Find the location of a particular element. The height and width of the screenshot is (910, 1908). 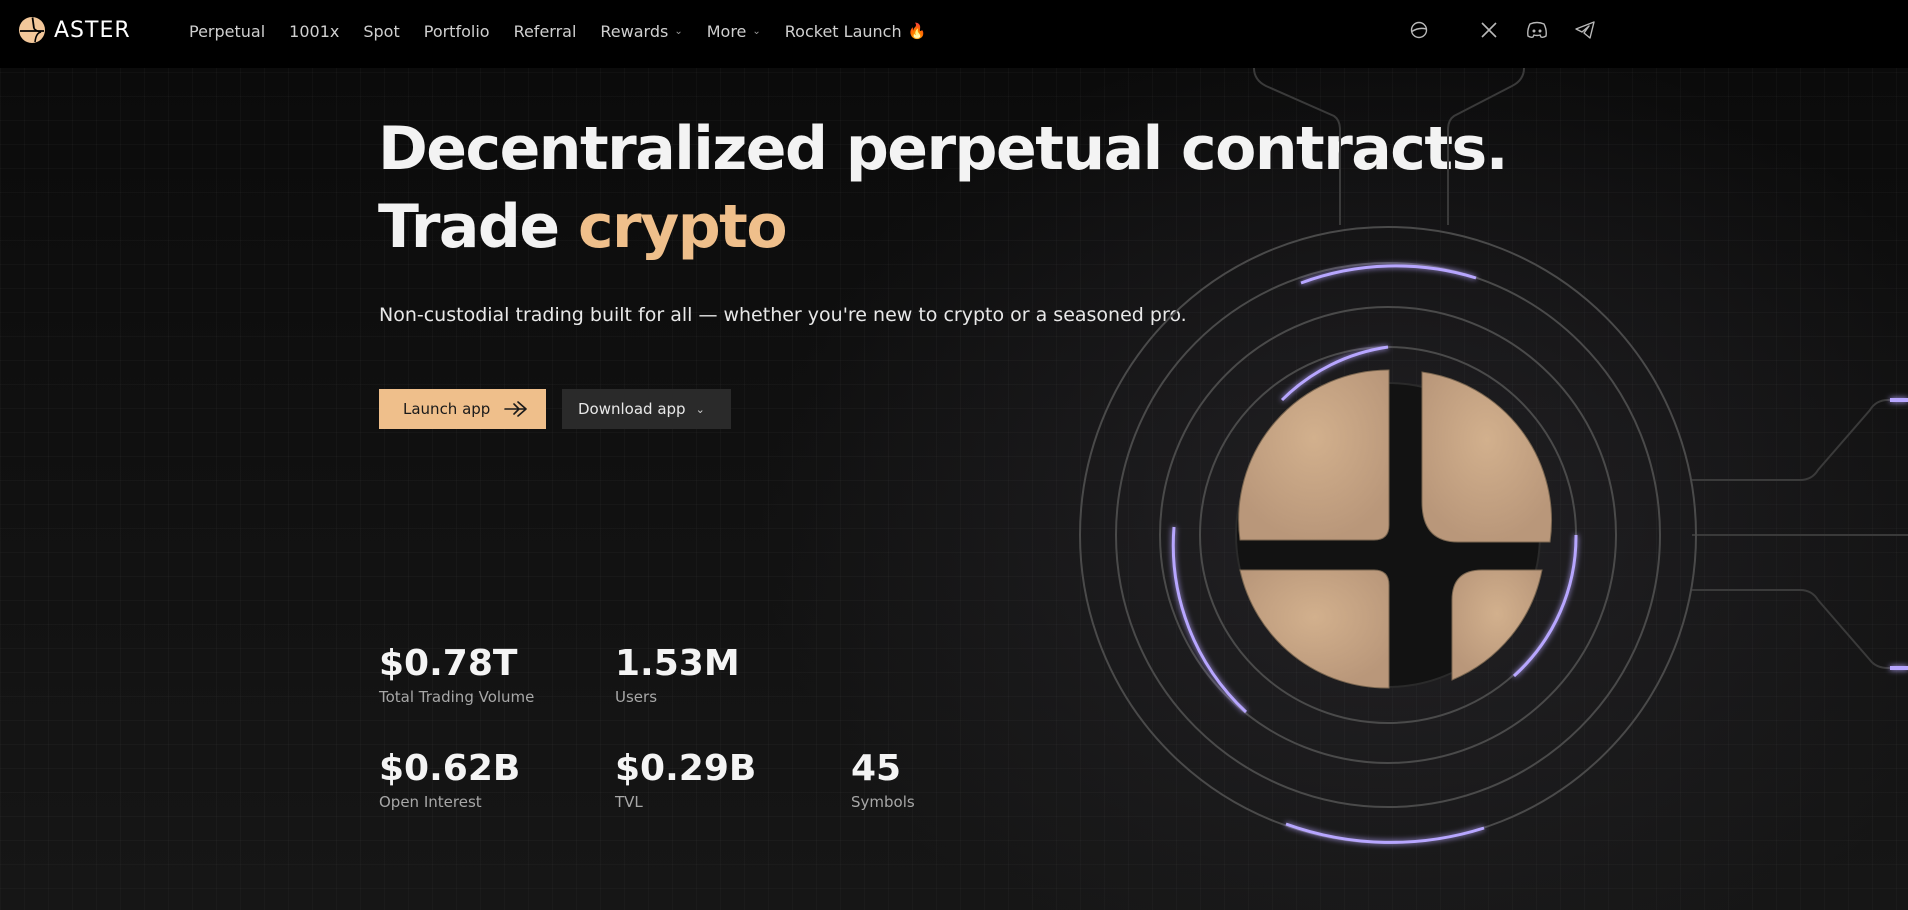

stat-value: 45 is located at coordinates (876, 768).